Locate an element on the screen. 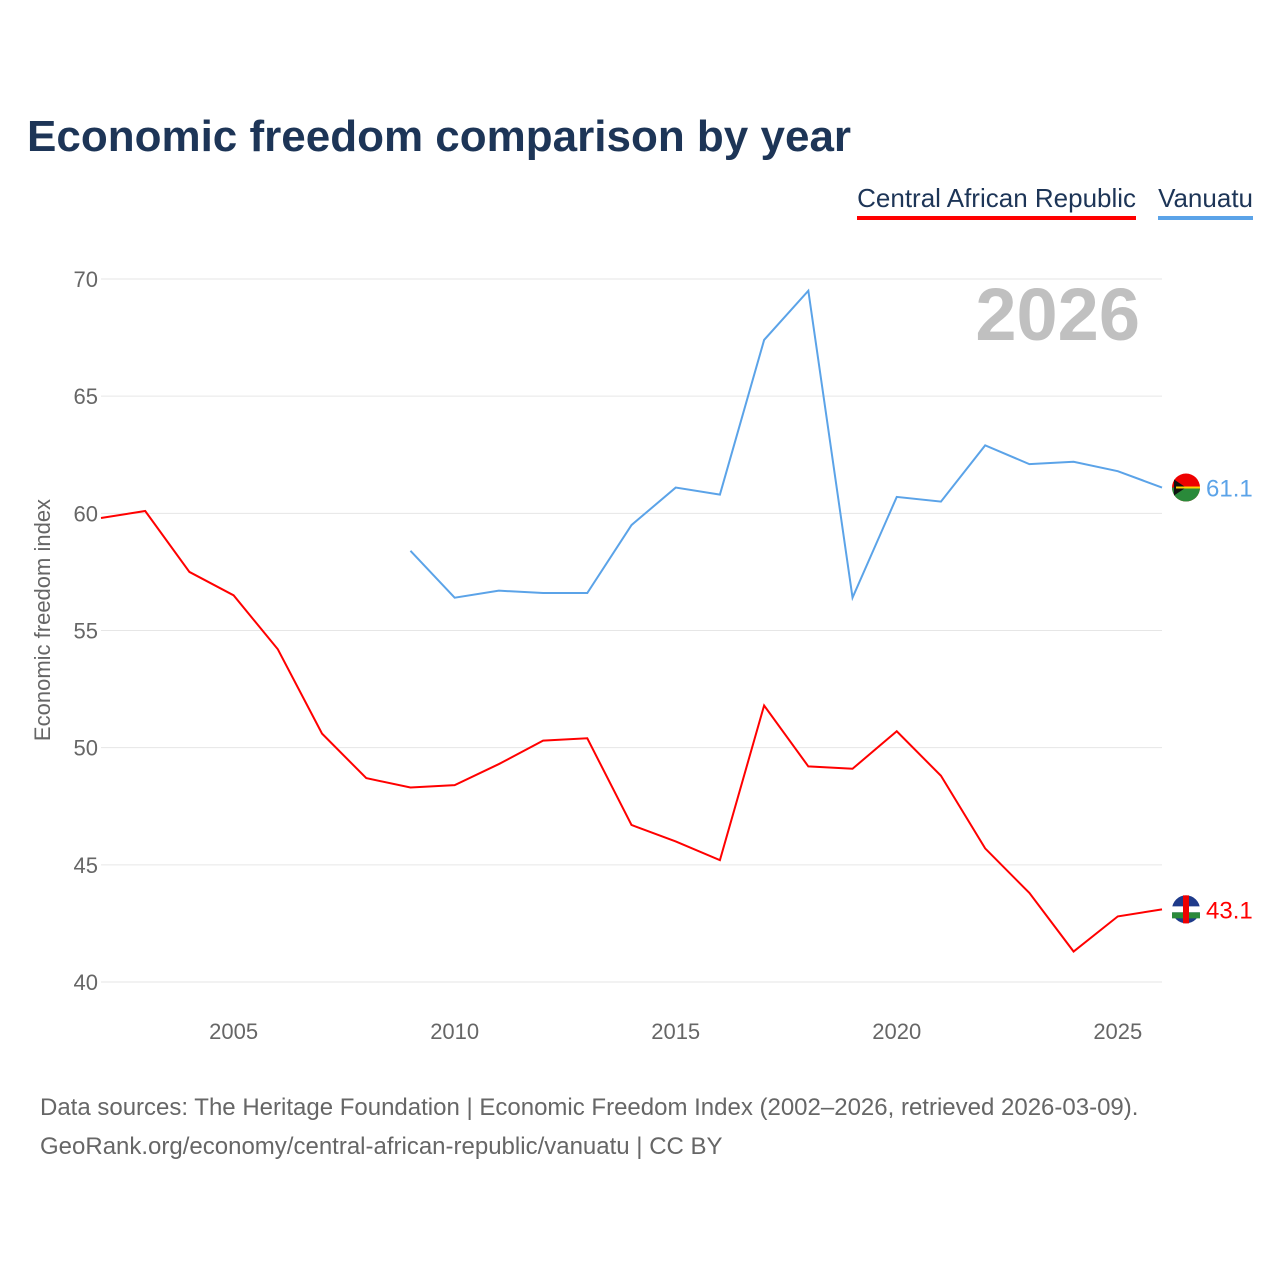 The width and height of the screenshot is (1280, 1280). legend-item-vanuatu: Vanuatu is located at coordinates (1205, 201).